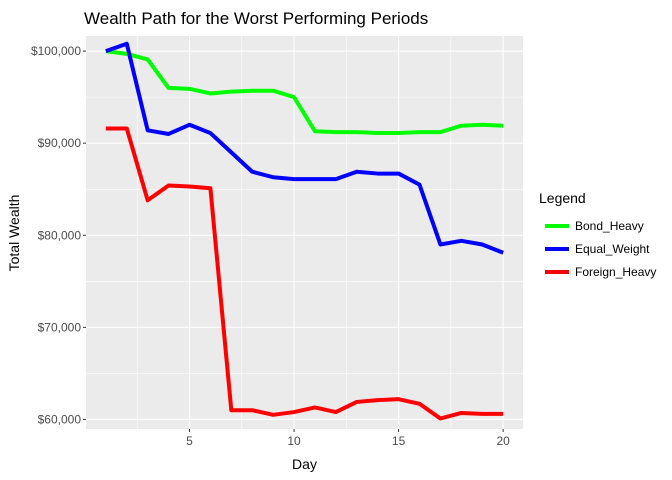 The image size is (672, 480). I want to click on legend-title: Legend, so click(562, 198).